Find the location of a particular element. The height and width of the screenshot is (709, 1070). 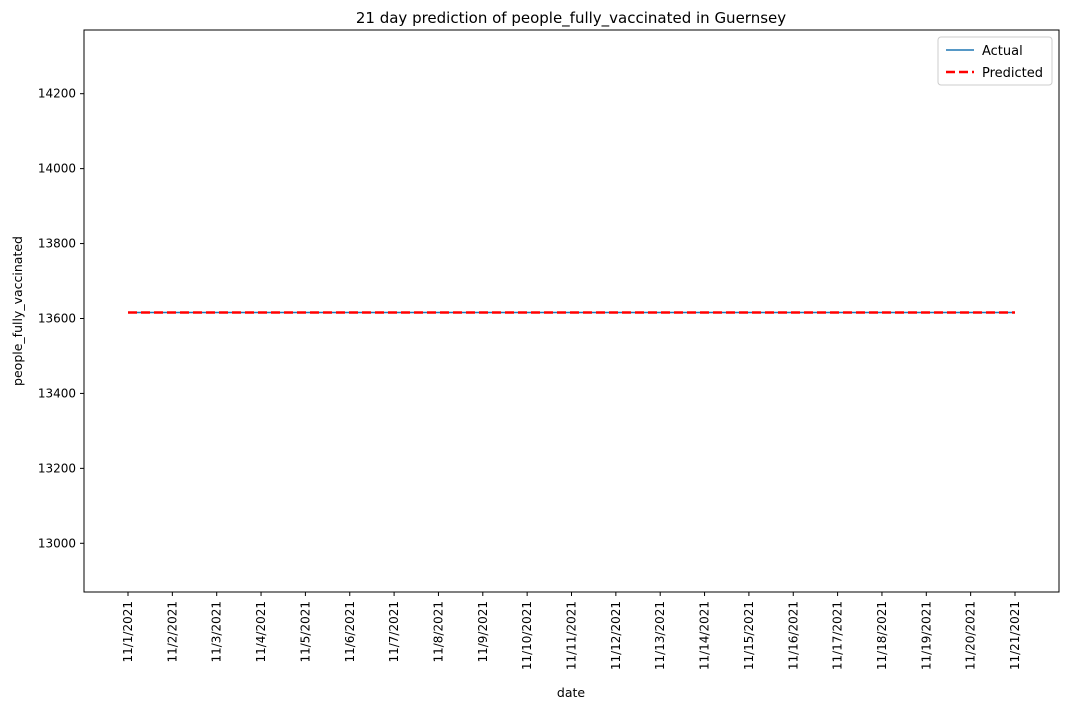

x-tick-label: 11/16/2021 is located at coordinates (793, 635).